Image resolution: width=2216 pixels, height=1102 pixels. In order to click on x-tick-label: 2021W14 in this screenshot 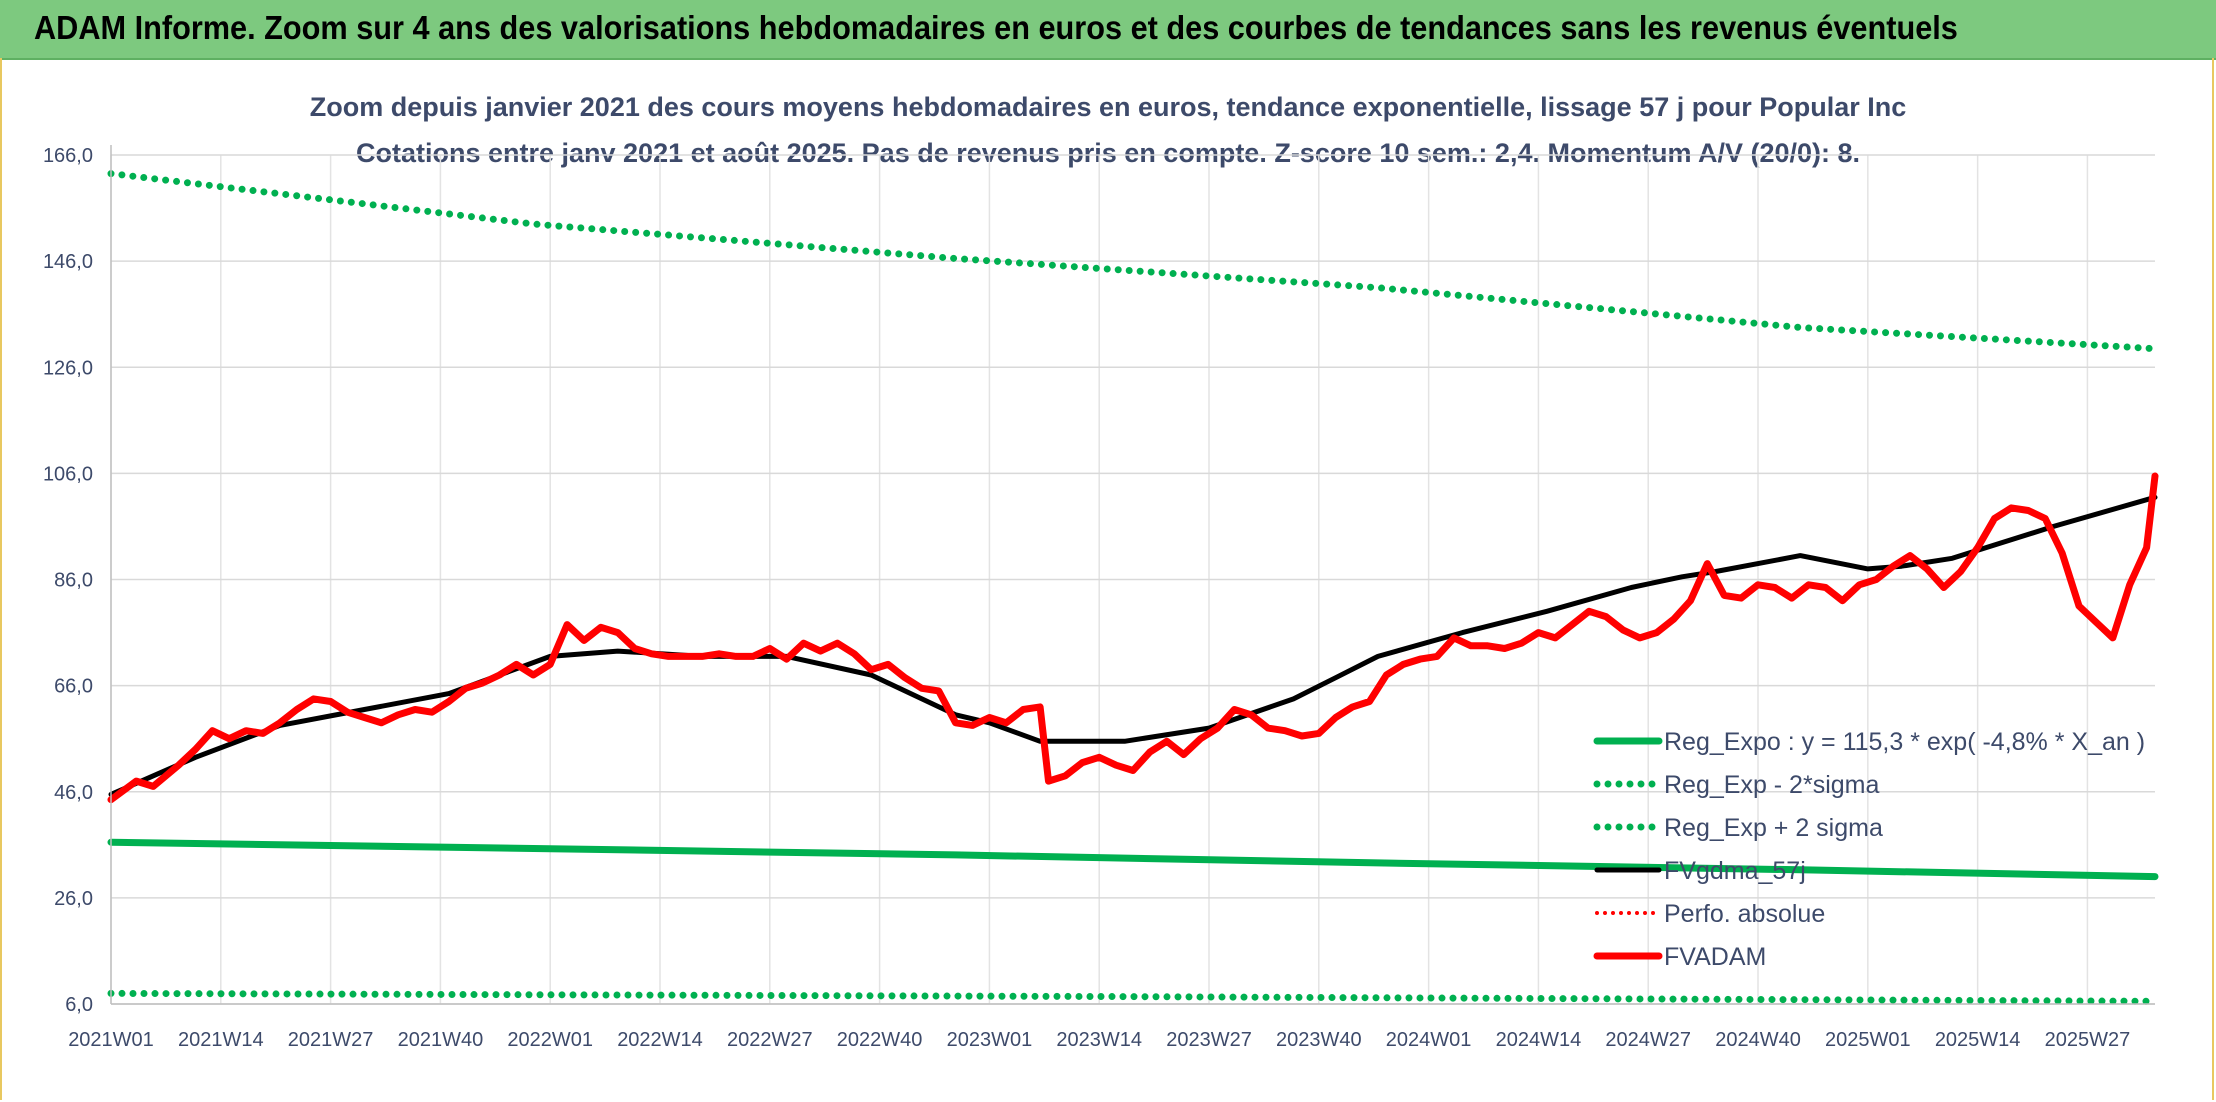, I will do `click(221, 1040)`.